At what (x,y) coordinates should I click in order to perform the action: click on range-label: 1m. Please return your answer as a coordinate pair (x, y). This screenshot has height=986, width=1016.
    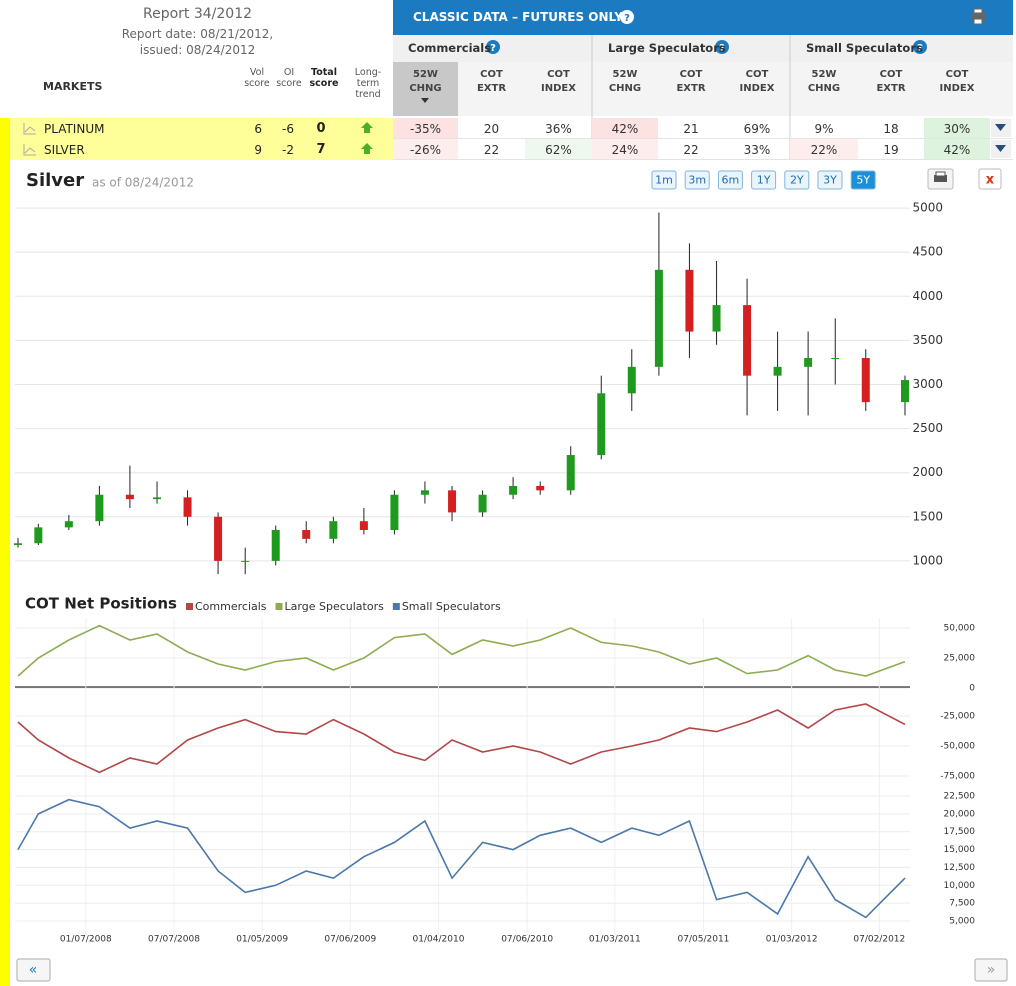
    Looking at the image, I should click on (664, 180).